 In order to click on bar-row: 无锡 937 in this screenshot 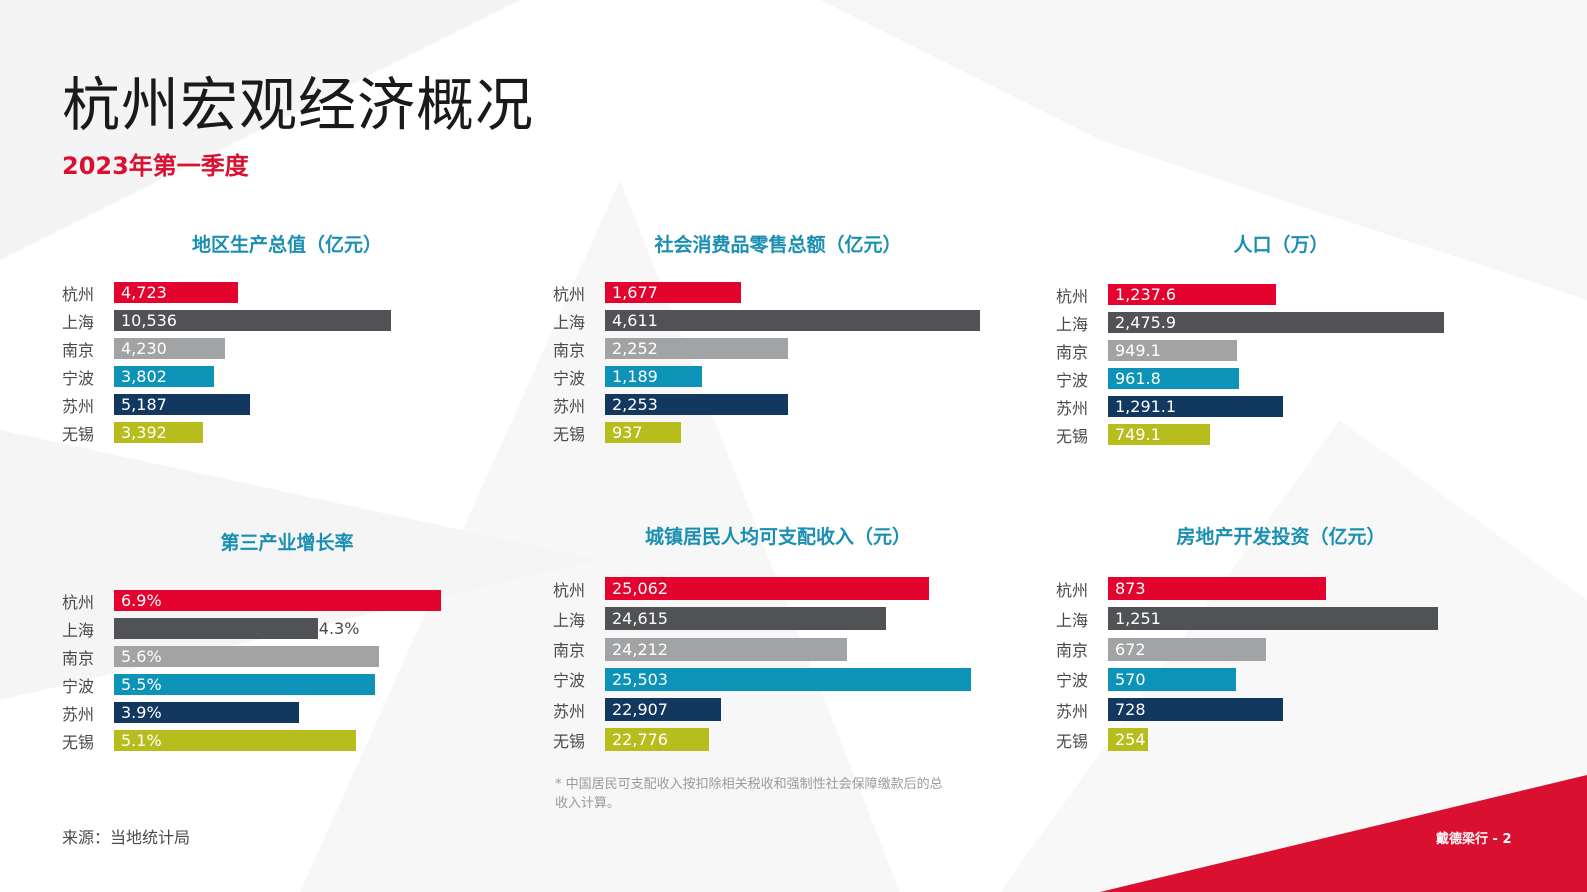, I will do `click(778, 436)`.